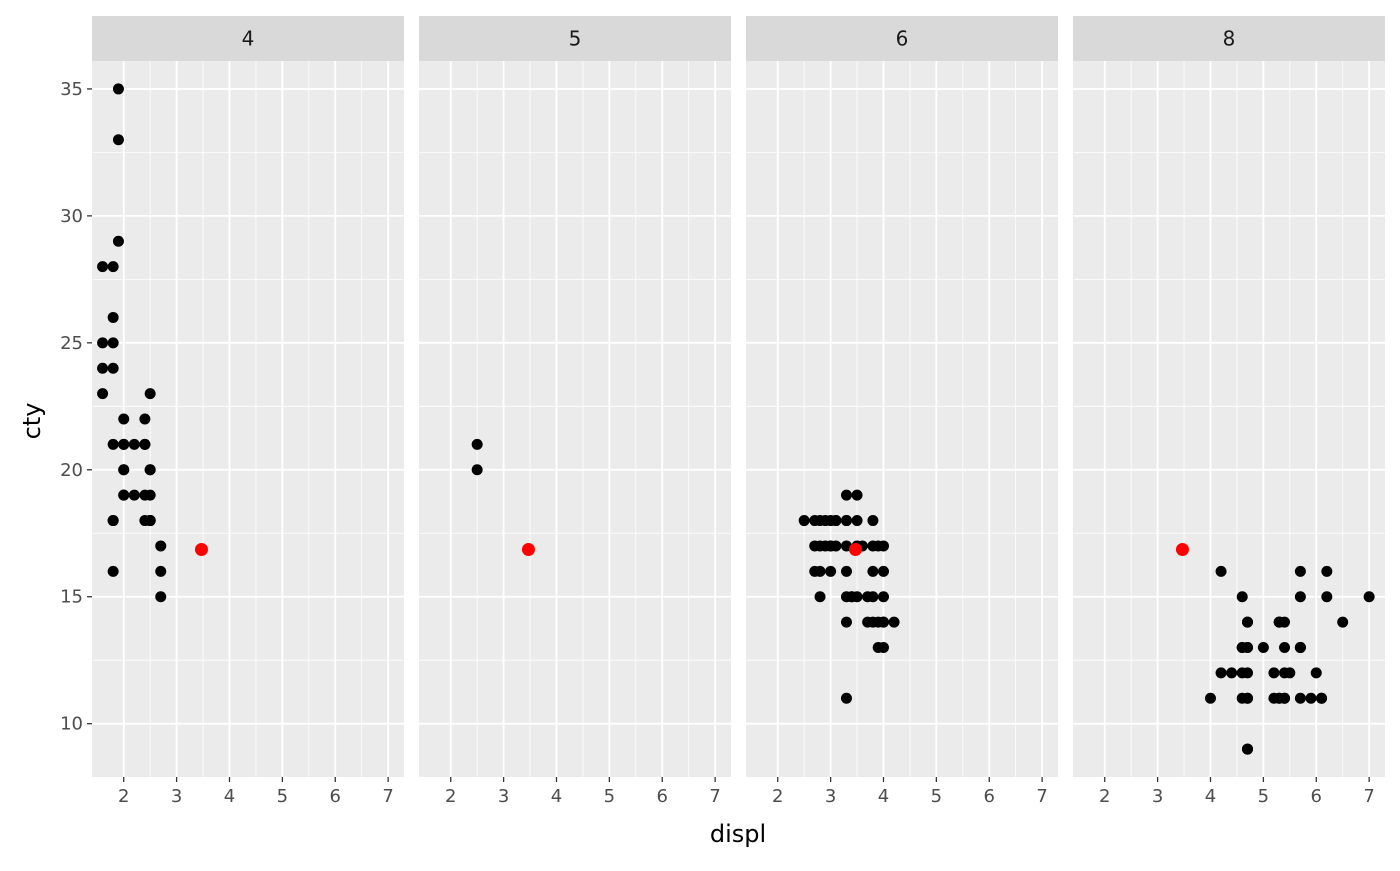  Describe the element at coordinates (32, 421) in the screenshot. I see `y-axis-title: cty` at that location.